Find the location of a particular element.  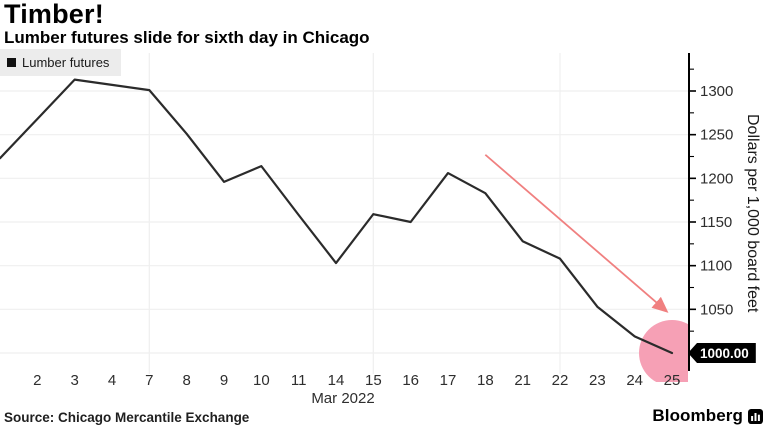

y-tick-label: 1150 is located at coordinates (716, 222).